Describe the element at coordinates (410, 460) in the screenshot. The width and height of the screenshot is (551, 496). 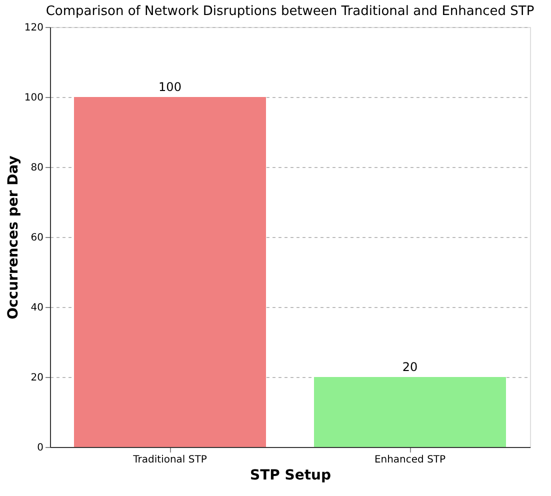
I see `x-tick-label: Enhanced STP` at that location.